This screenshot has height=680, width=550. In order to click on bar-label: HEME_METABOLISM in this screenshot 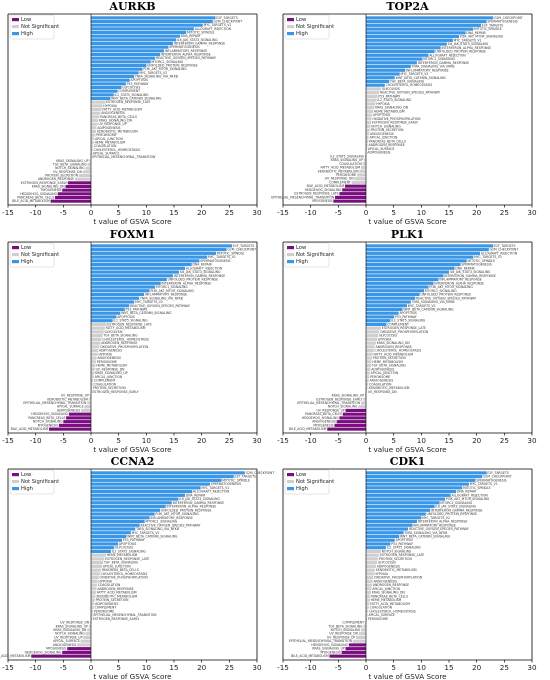, I will do `click(386, 600)`.